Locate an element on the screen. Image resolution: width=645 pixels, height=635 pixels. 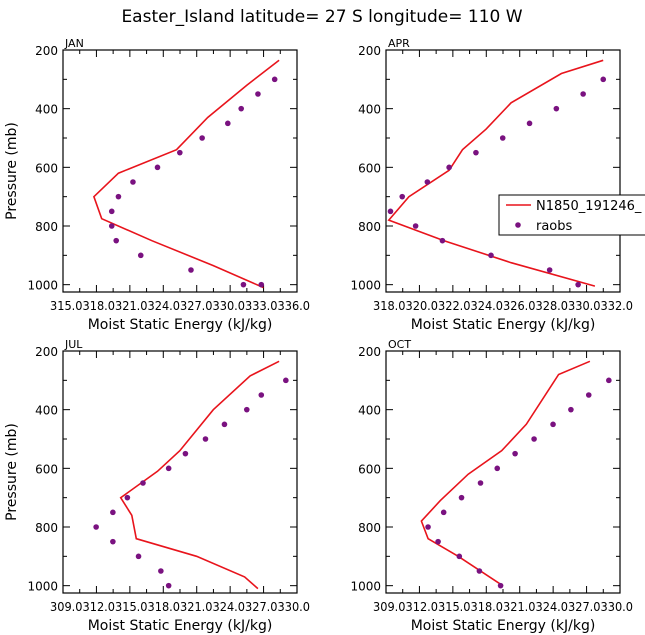
legend-box is located at coordinates (571, 215).